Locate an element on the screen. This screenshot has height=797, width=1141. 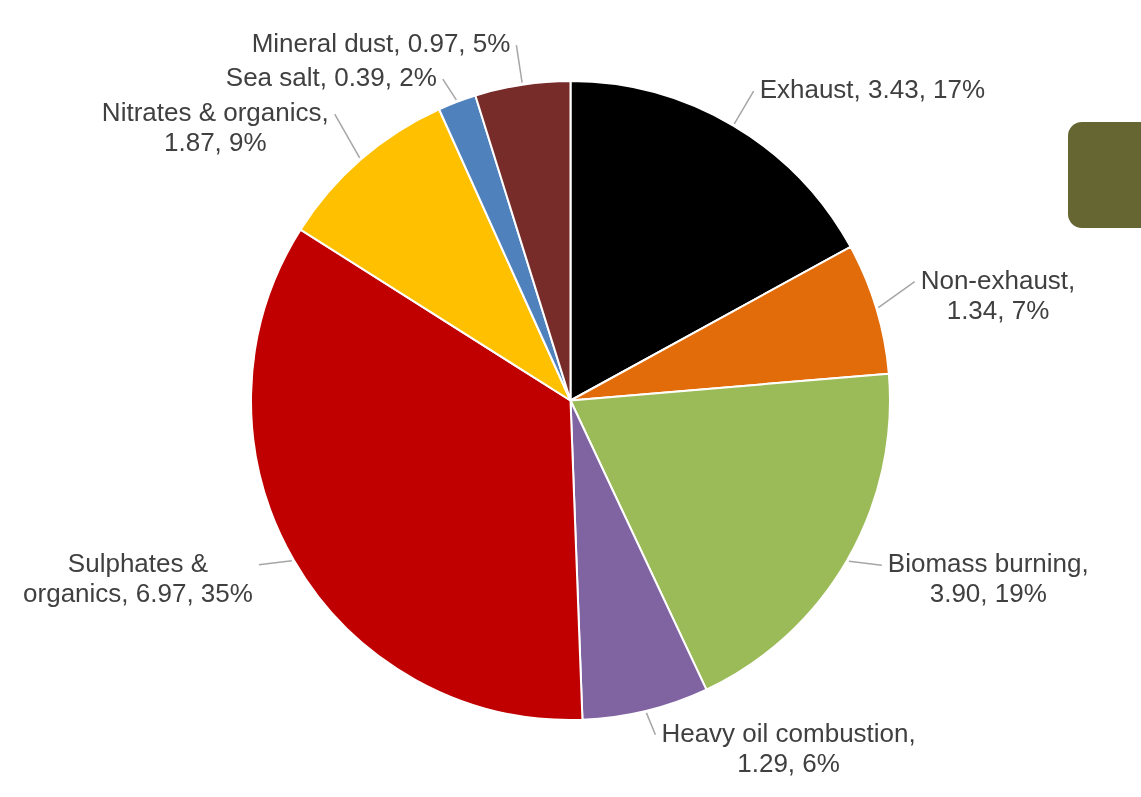
slice-label: Exhaust, 3.43, 17% is located at coordinates (872, 89).